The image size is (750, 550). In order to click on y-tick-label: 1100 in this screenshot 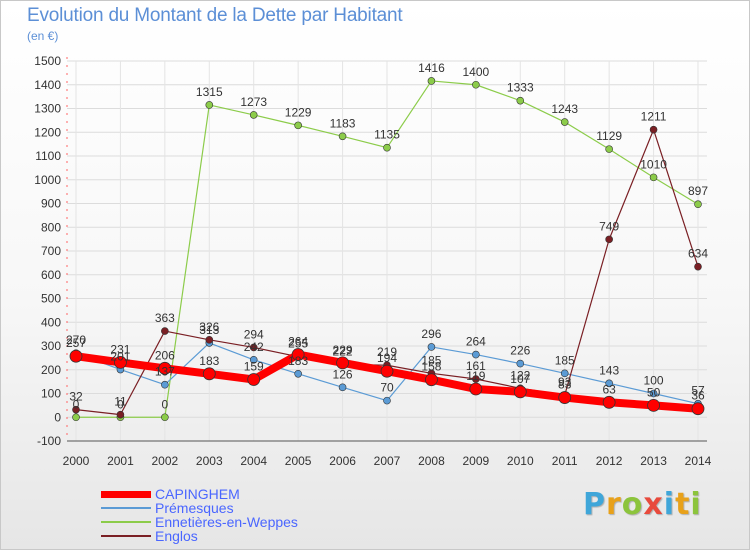, I will do `click(48, 156)`.